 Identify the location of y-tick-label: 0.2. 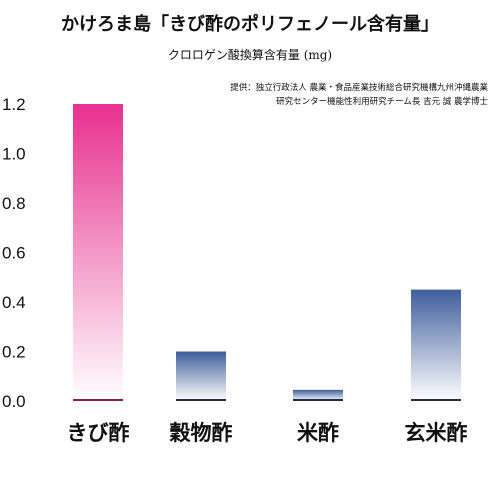
(14, 352).